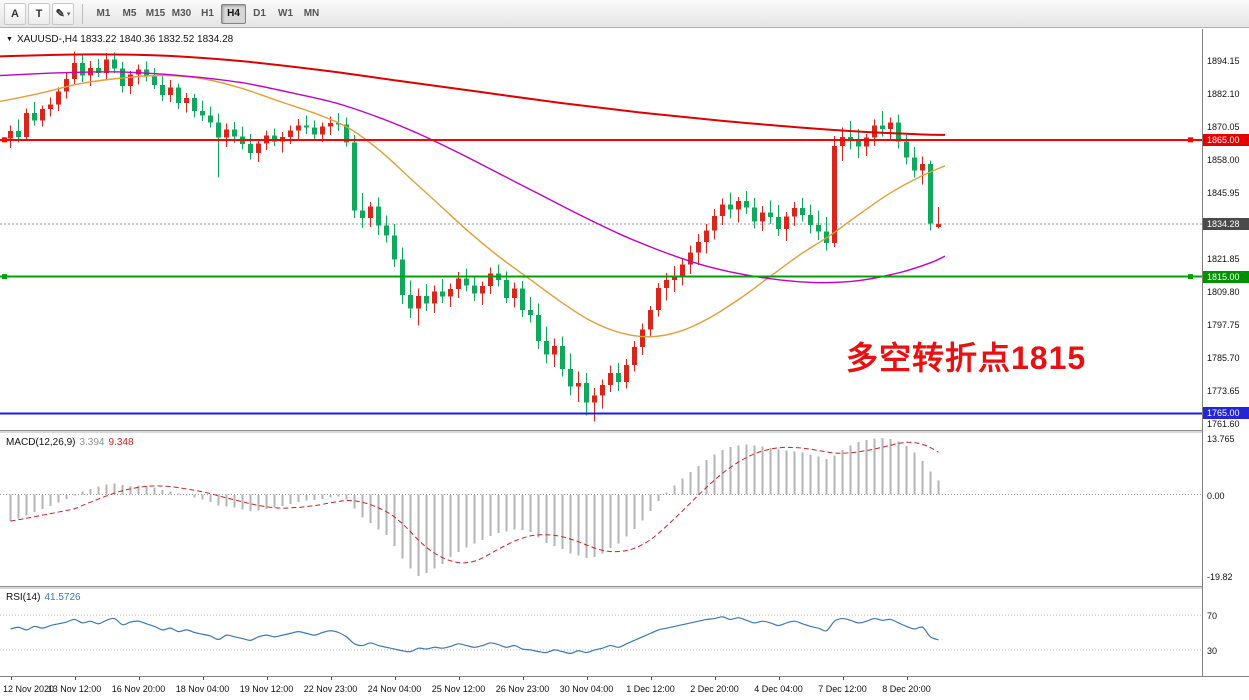 This screenshot has height=700, width=1249. What do you see at coordinates (586, 689) in the screenshot?
I see `time-axis-label: 30 Nov 04:00` at bounding box center [586, 689].